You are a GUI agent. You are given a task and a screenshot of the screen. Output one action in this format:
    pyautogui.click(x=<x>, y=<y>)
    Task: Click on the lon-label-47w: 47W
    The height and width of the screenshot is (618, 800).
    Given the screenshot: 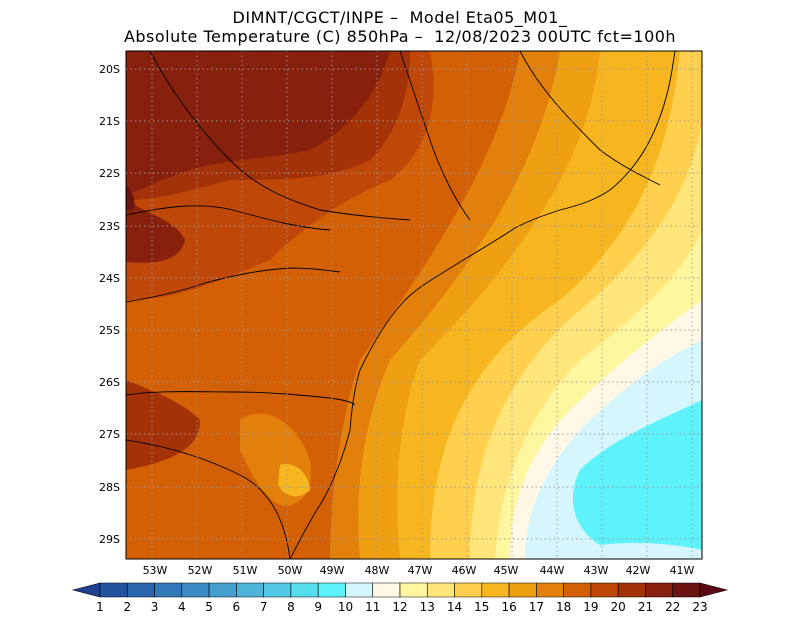 What is the action you would take?
    pyautogui.click(x=420, y=570)
    